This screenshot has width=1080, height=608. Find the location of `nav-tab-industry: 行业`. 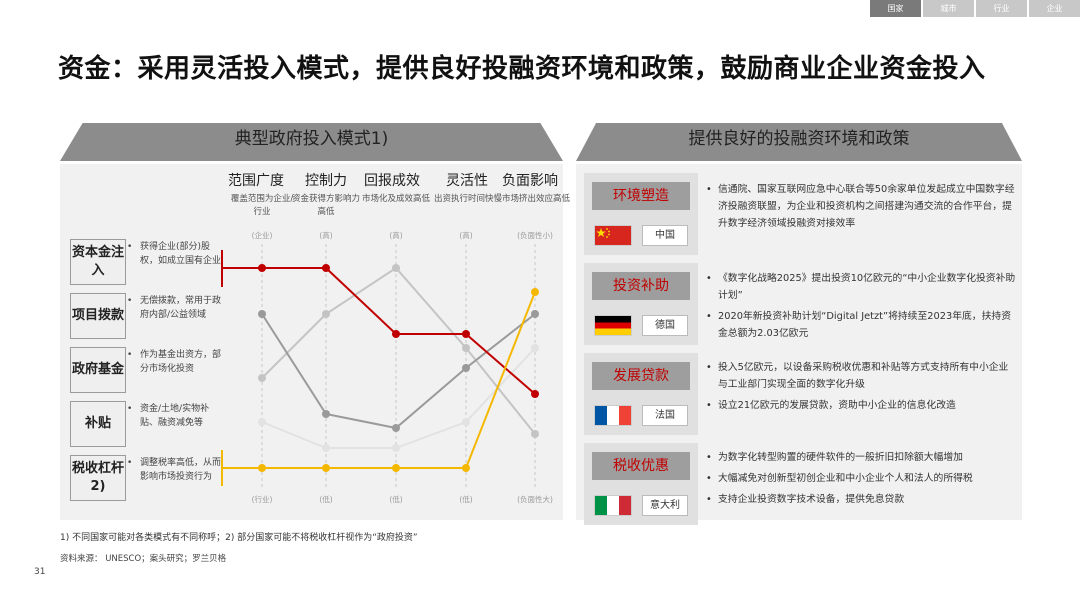

nav-tab-industry: 行业 is located at coordinates (1001, 8).